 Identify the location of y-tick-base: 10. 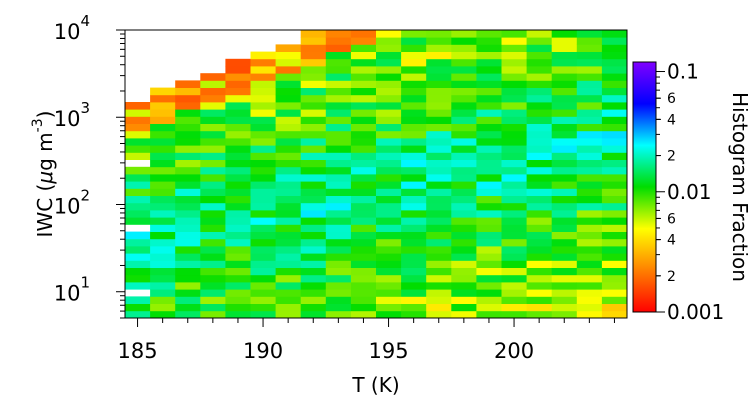
(67, 32).